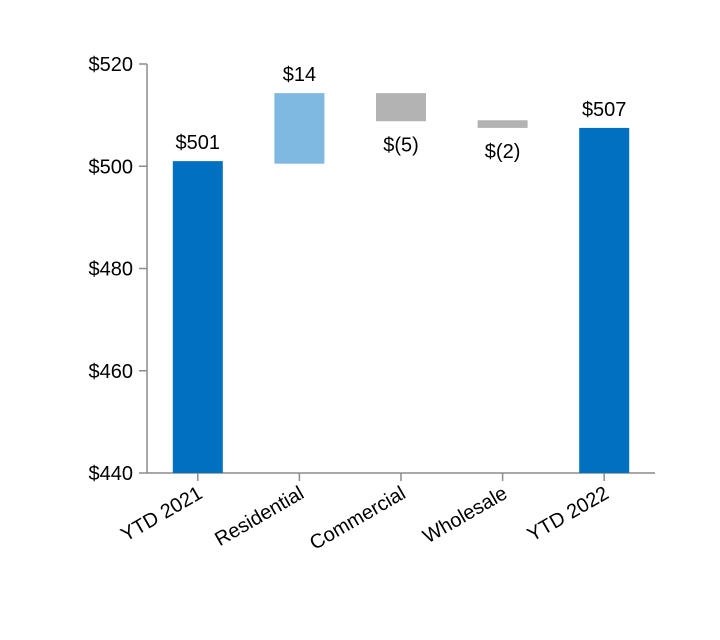 Image resolution: width=720 pixels, height=640 pixels. I want to click on x-tick-label: Residential, so click(259, 516).